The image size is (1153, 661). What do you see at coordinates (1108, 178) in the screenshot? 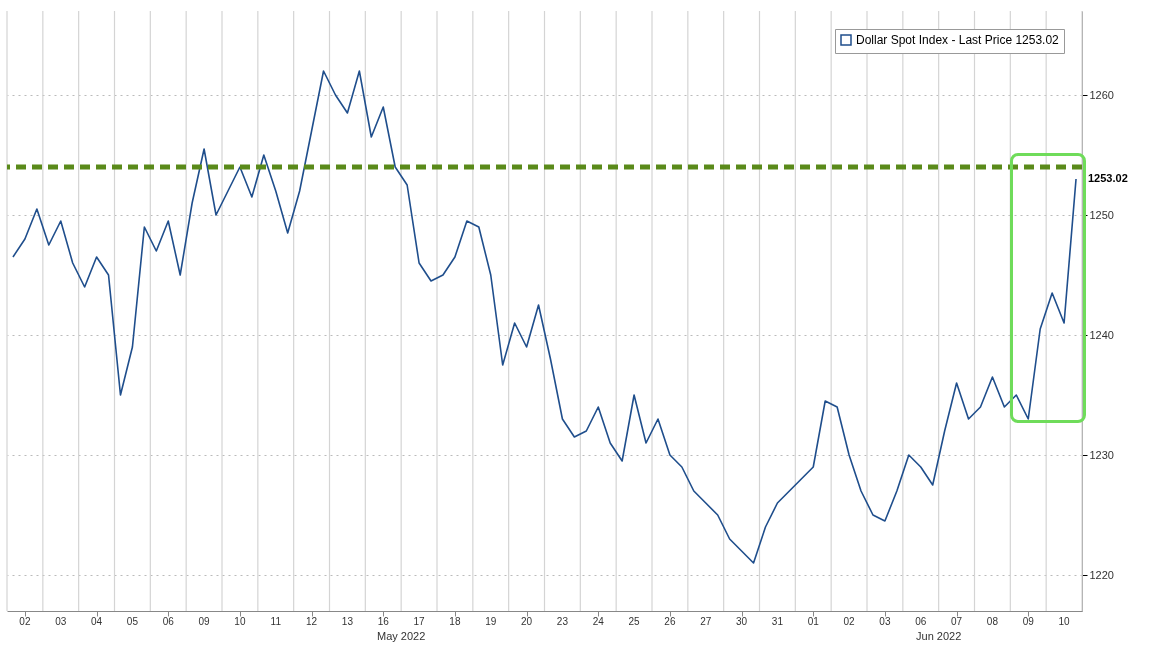
I see `text: 1253.02` at bounding box center [1108, 178].